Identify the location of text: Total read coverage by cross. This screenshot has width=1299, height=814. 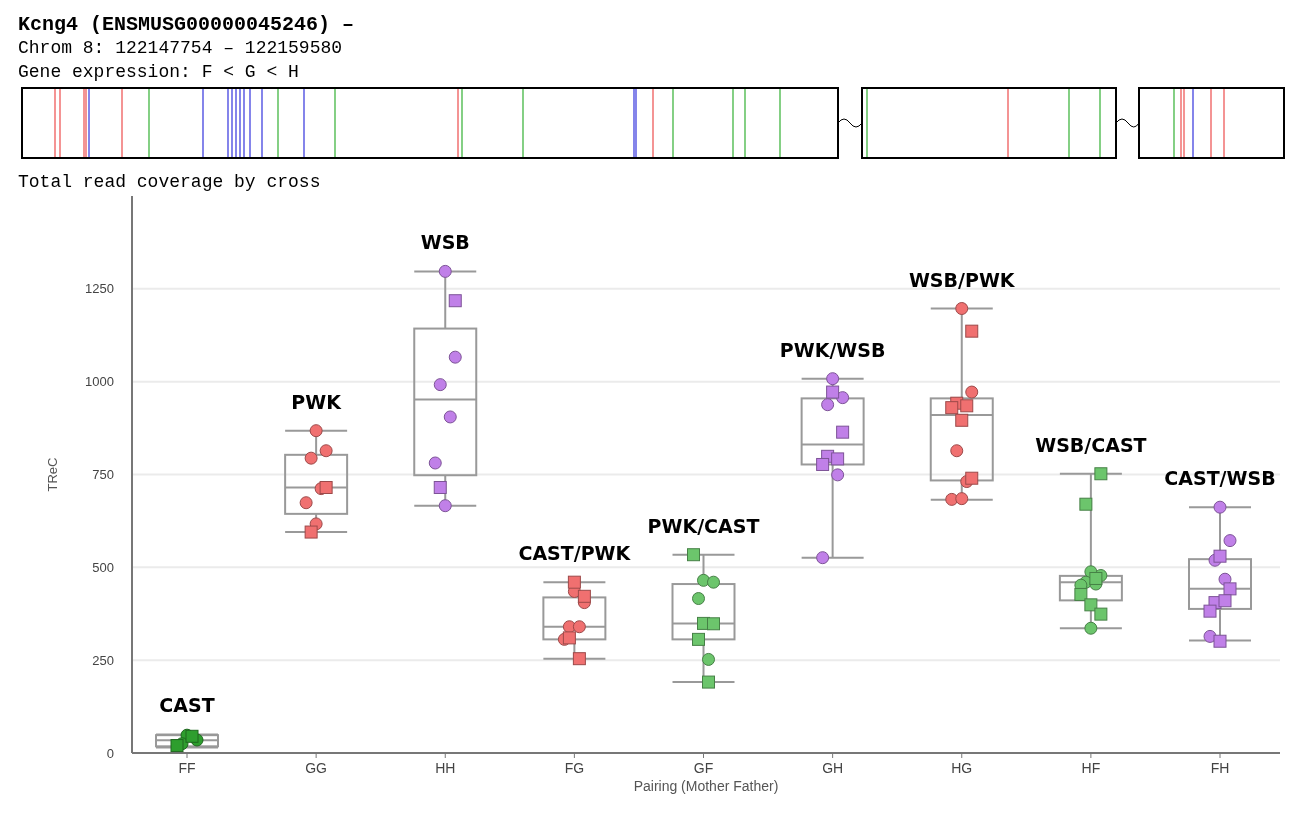
(169, 182).